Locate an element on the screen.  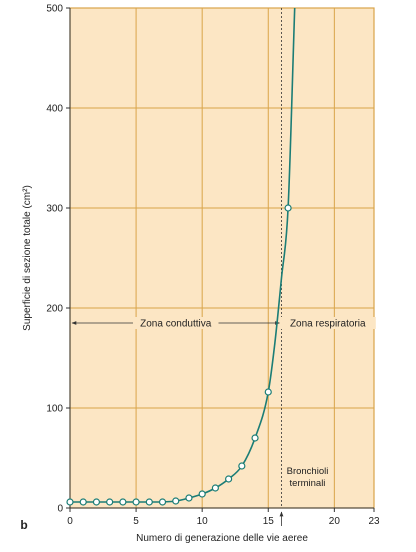
zone-label: Zona conduttiva is located at coordinates (176, 324).